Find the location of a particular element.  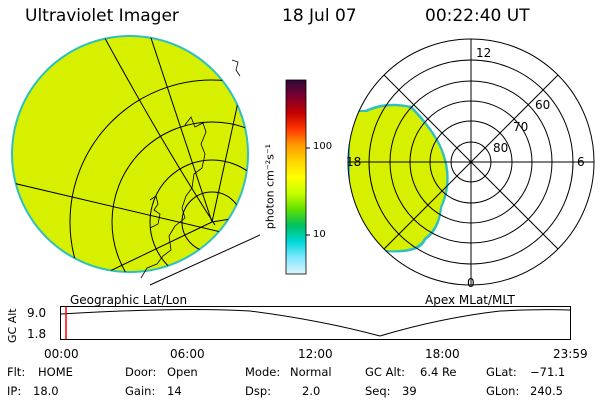

glon-label: GLon: is located at coordinates (503, 391).